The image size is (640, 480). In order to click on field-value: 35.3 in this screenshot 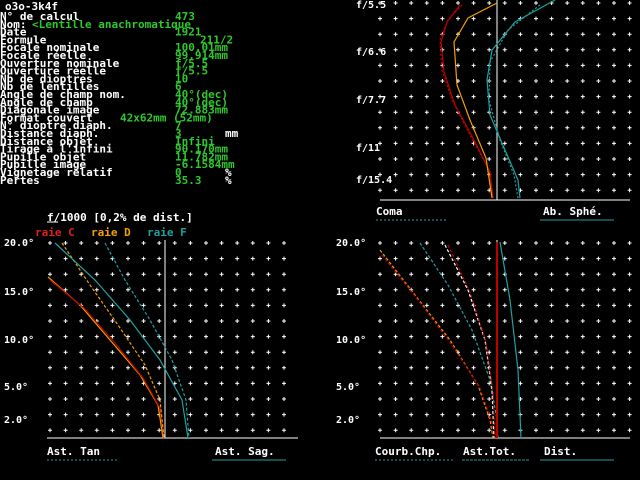, I will do `click(188, 180)`.